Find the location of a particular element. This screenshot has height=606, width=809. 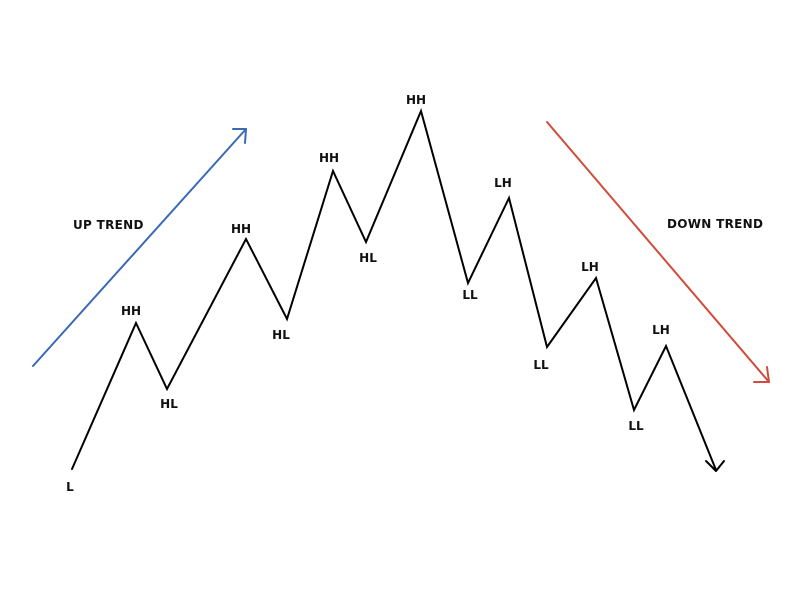

down-trend-arrow-shaft is located at coordinates (658, 252).